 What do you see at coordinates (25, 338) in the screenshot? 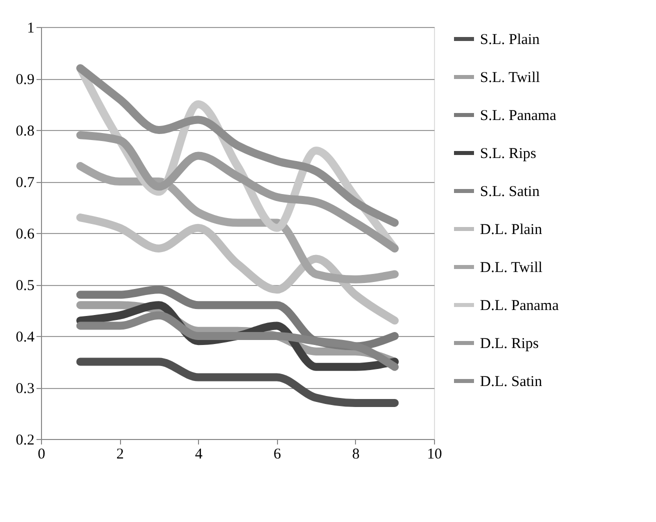
I see `y-tick-label: 0.4` at bounding box center [25, 338].